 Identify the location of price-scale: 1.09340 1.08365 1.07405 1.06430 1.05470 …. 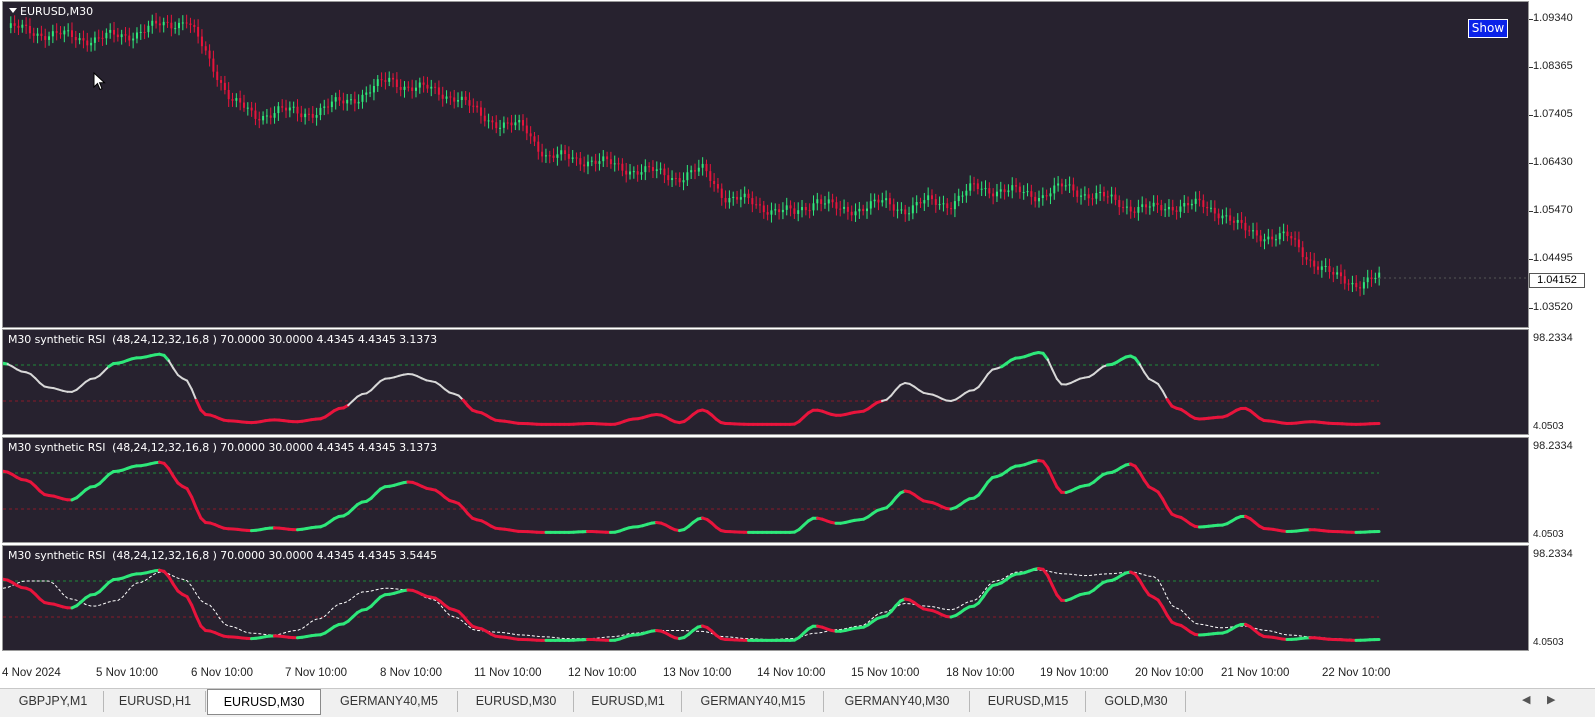
(1562, 348).